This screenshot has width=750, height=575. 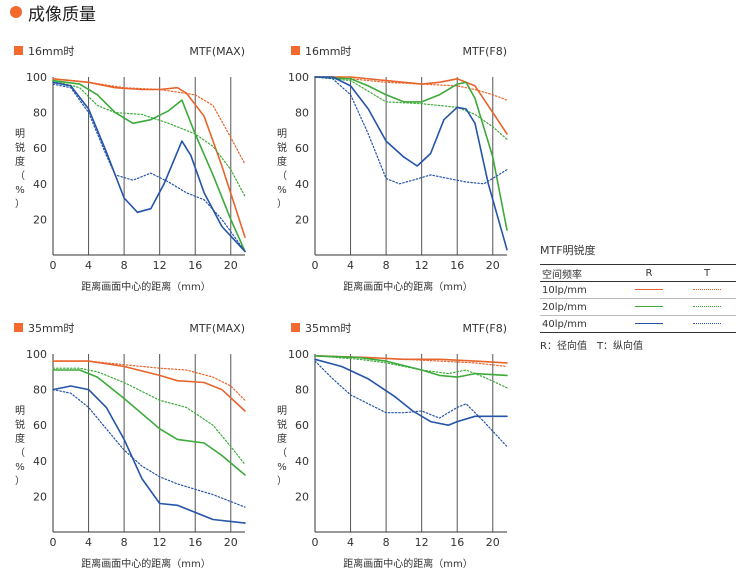 I want to click on legend-header-row: 空间频率 R T, so click(x=638, y=273).